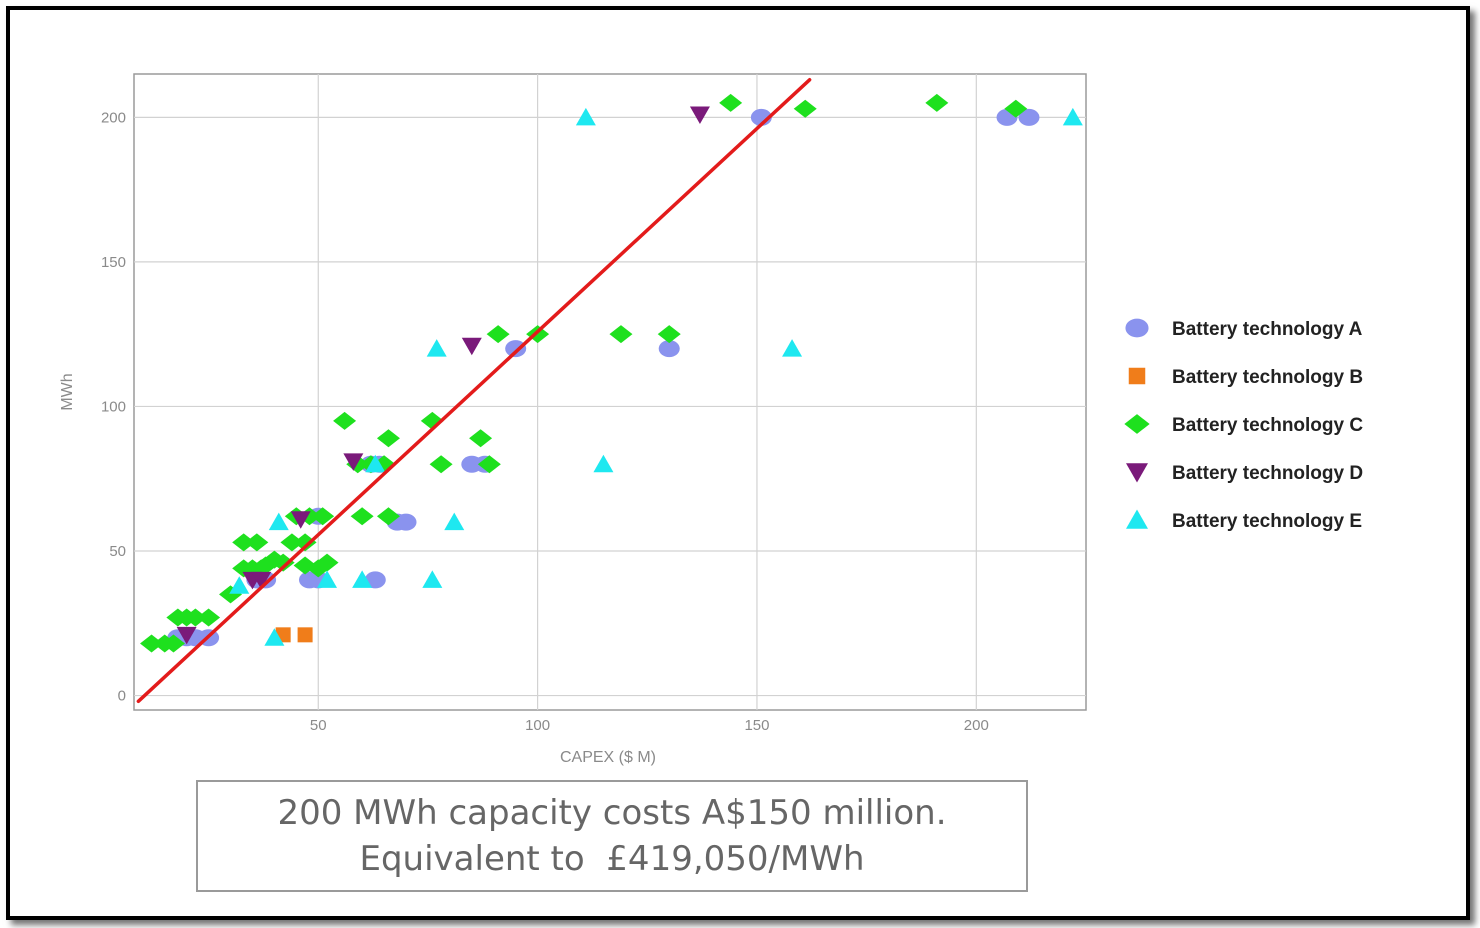 The height and width of the screenshot is (928, 1480). Describe the element at coordinates (117, 551) in the screenshot. I see `y-tick-label: 50` at that location.